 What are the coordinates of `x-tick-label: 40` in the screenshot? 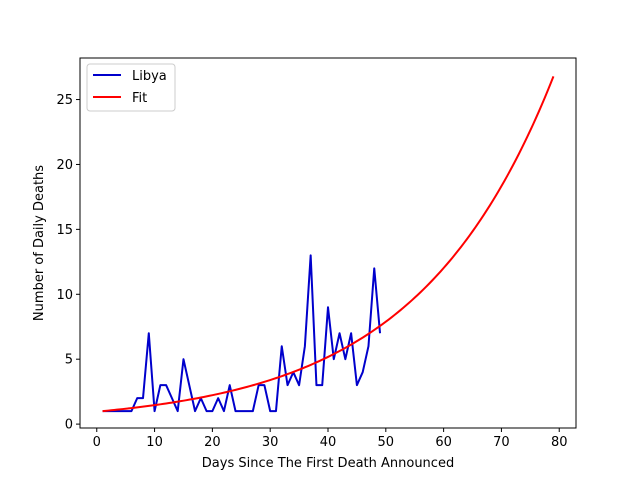 It's located at (328, 442).